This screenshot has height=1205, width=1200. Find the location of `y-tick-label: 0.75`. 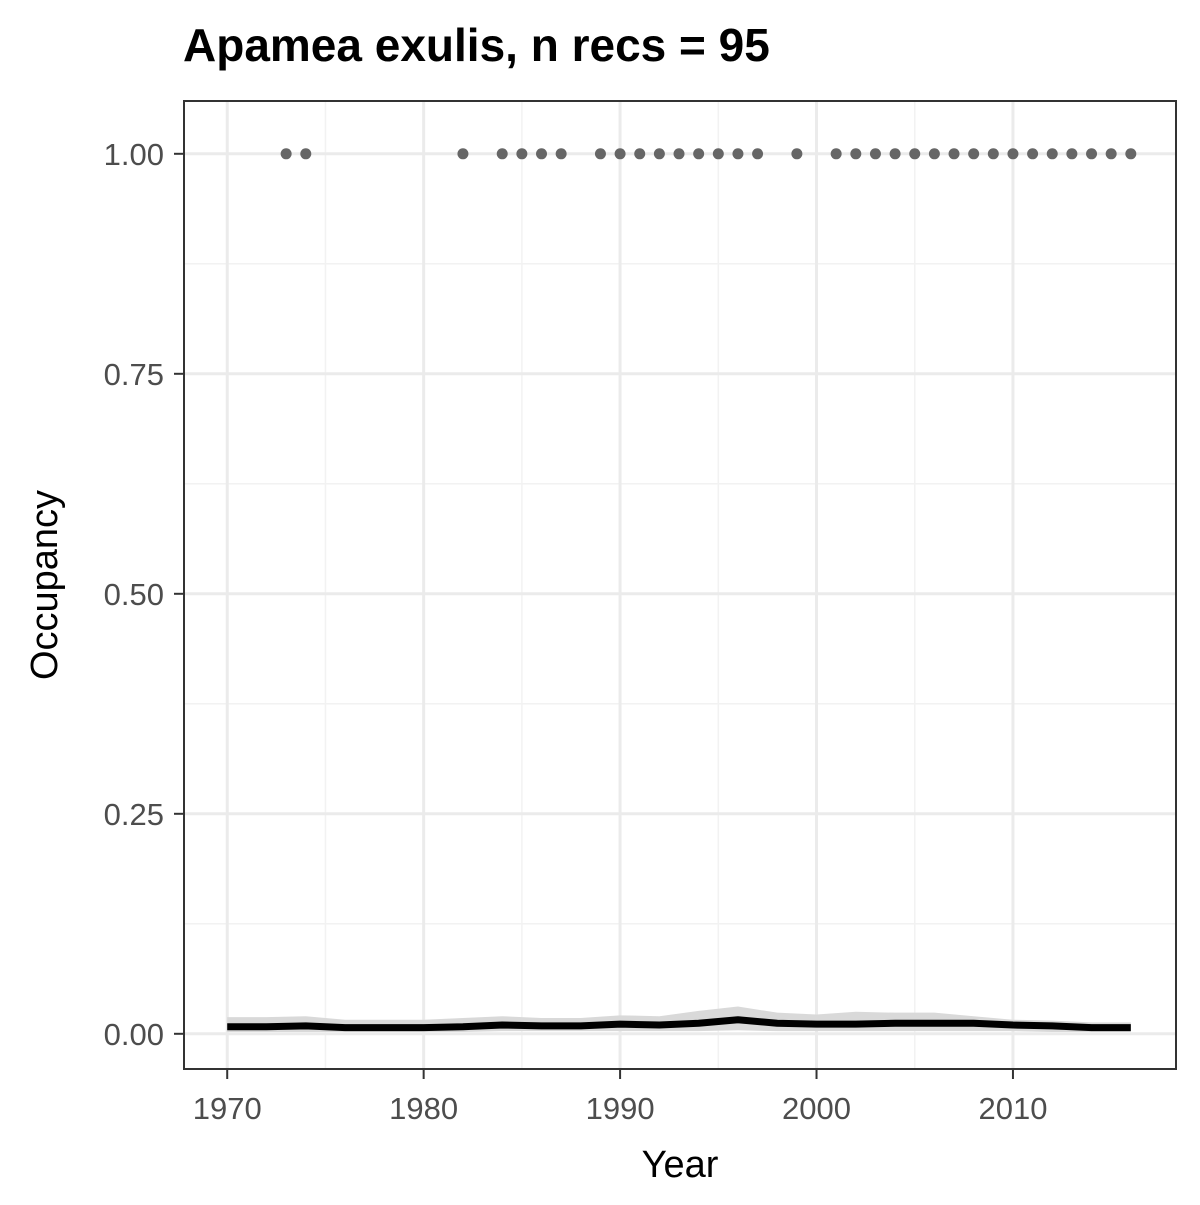

y-tick-label: 0.75 is located at coordinates (134, 374).